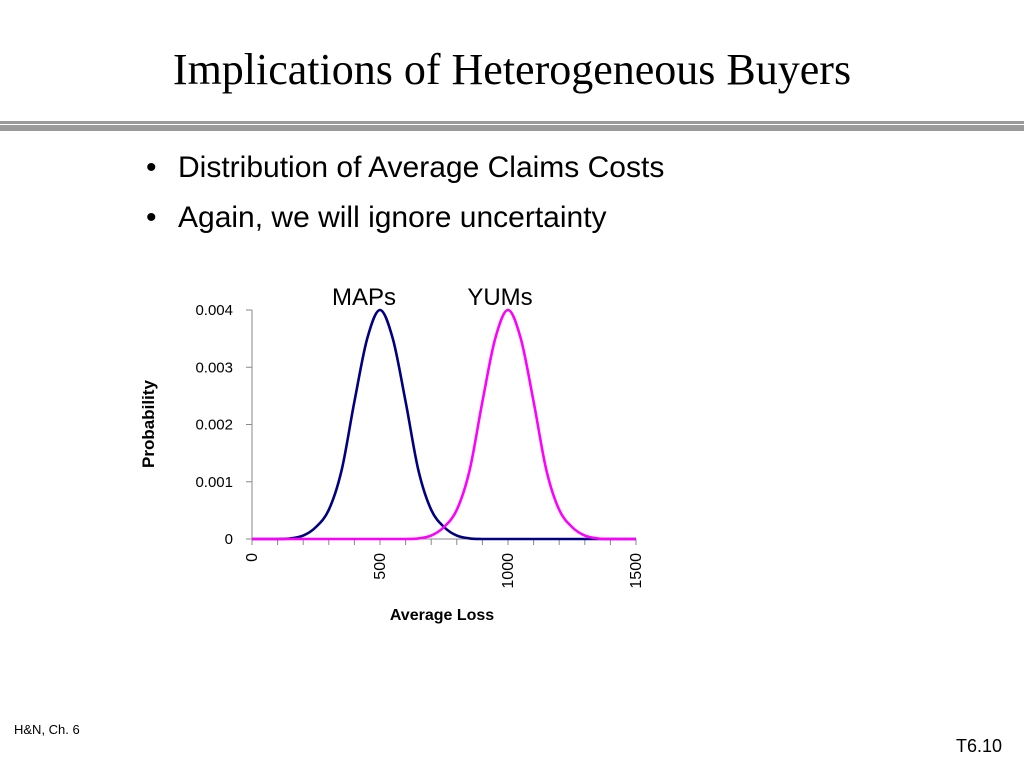 The image size is (1024, 768). I want to click on footer-chapter: H&N, Ch. 6, so click(47, 729).